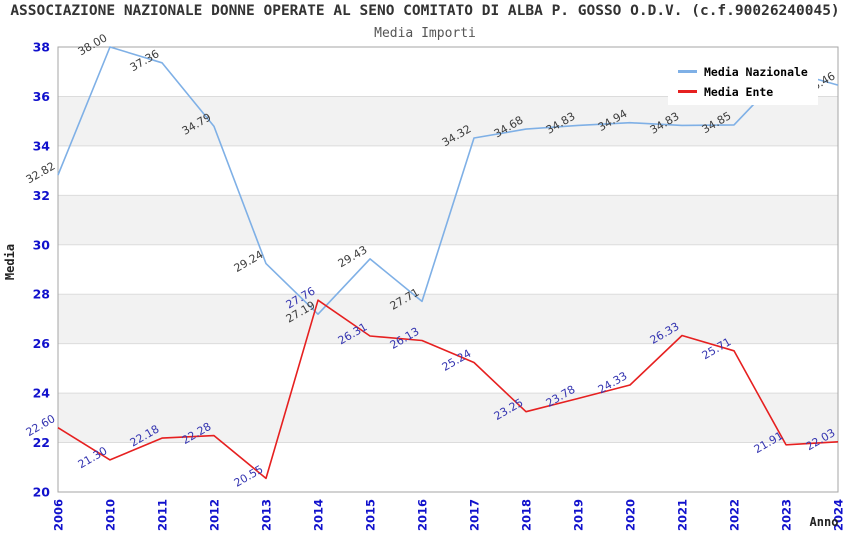 This screenshot has width=850, height=550. Describe the element at coordinates (579, 515) in the screenshot. I see `x-tick-label: 2019` at that location.